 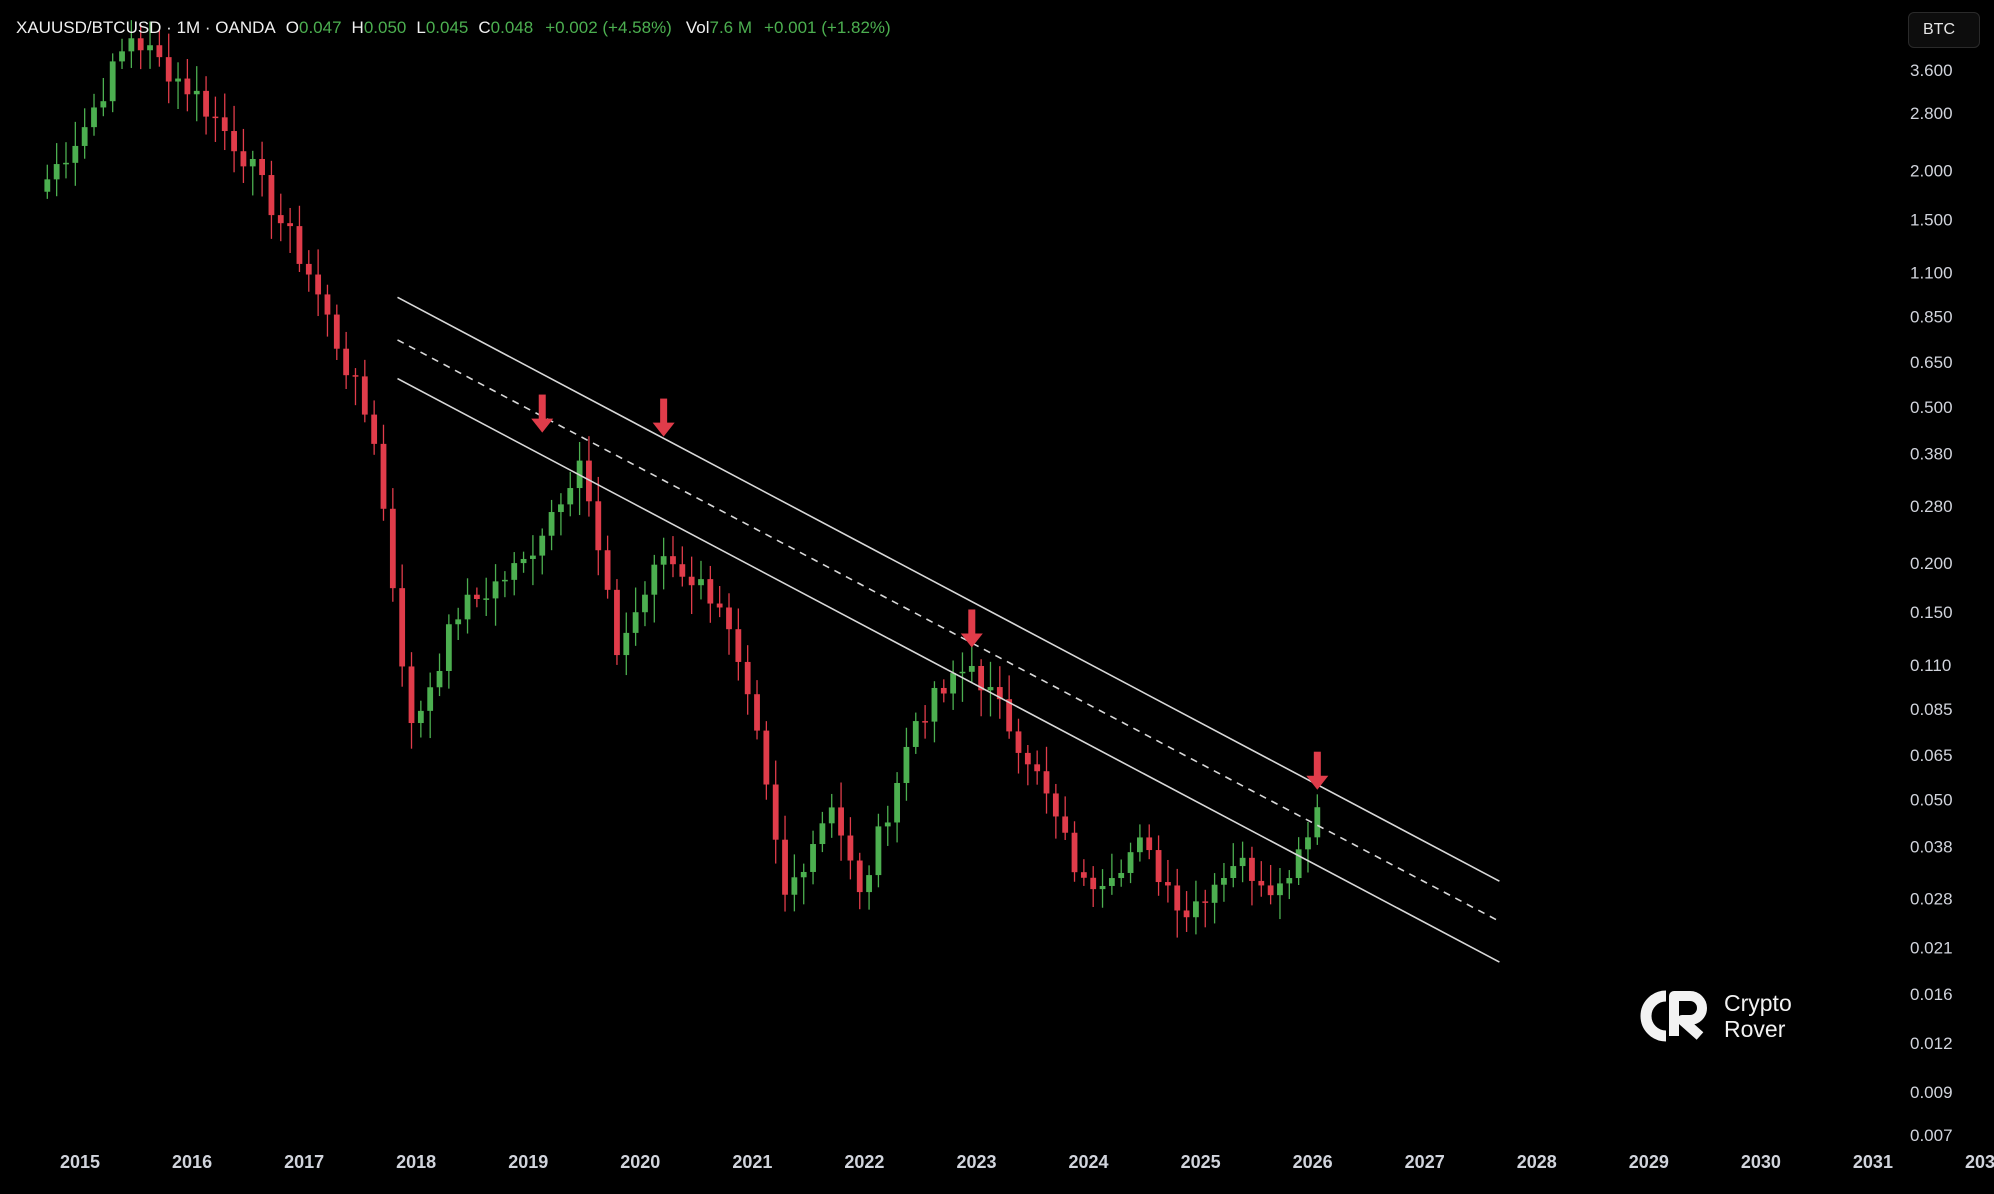 I want to click on y-tick-label: 0.050, so click(x=1931, y=800).